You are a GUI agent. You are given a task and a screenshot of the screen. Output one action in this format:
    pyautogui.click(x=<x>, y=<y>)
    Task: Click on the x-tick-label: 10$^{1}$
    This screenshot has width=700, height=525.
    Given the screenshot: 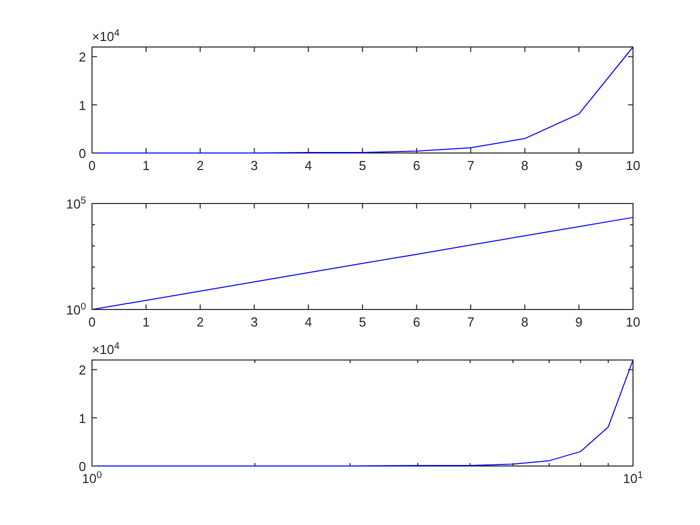 What is the action you would take?
    pyautogui.click(x=633, y=478)
    